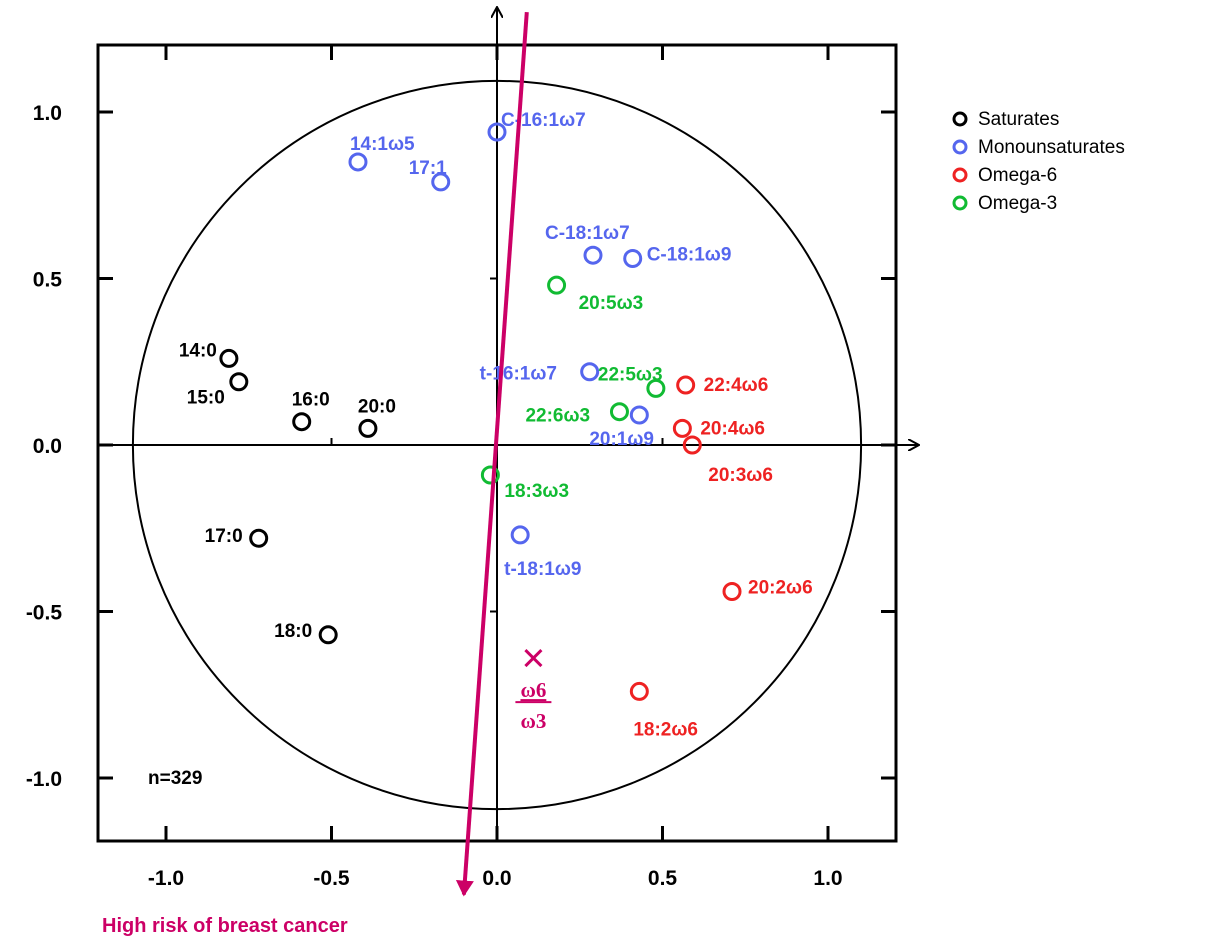 The width and height of the screenshot is (1207, 945). Describe the element at coordinates (827, 878) in the screenshot. I see `x-tick-label: 1.0` at that location.